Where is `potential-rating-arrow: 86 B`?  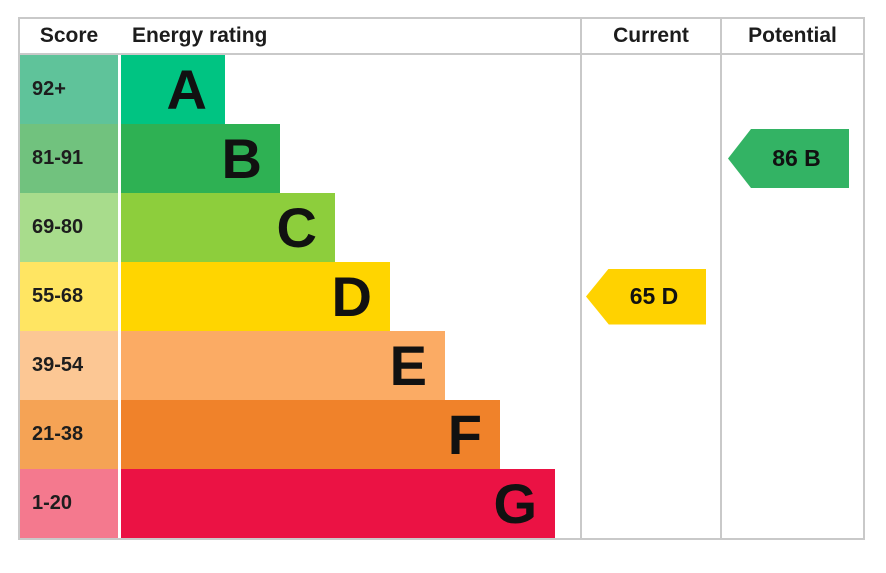
potential-rating-arrow: 86 B is located at coordinates (788, 158).